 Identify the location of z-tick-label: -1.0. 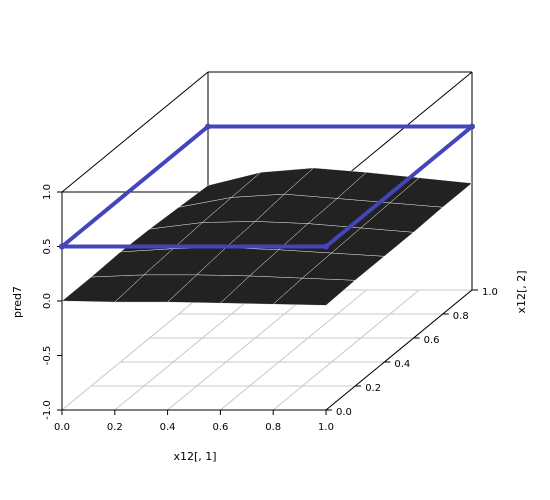
(47, 410).